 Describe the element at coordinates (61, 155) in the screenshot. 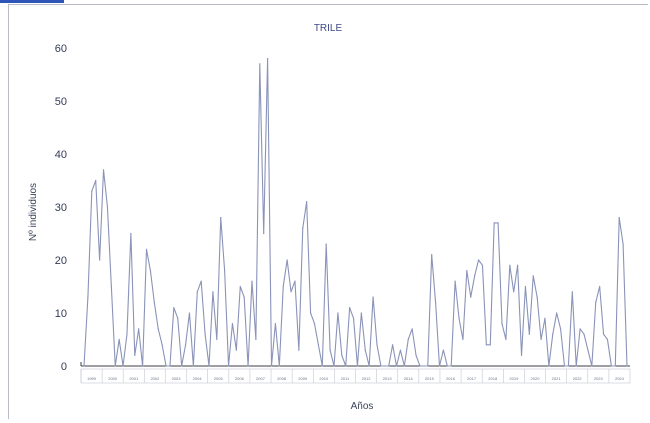

I see `y-tick-label: 40` at that location.